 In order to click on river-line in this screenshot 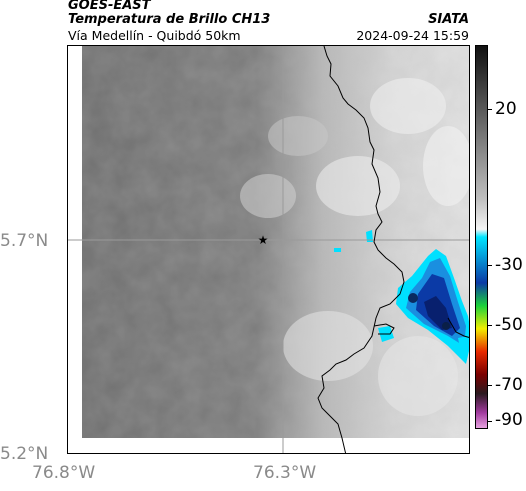, I will do `click(458, 327)`.